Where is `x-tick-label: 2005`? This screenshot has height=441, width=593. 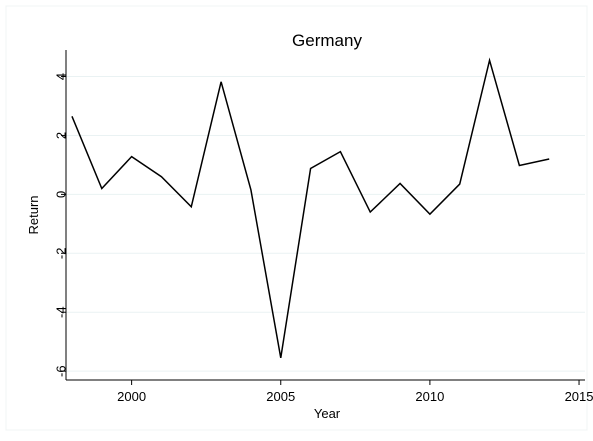 x-tick-label: 2005 is located at coordinates (280, 396).